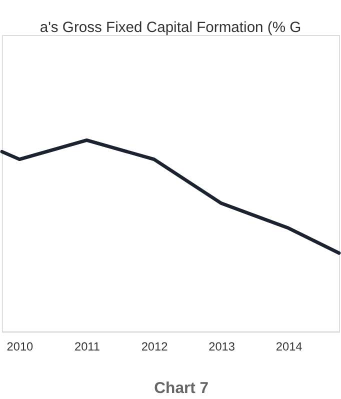 The height and width of the screenshot is (399, 341). What do you see at coordinates (289, 347) in the screenshot?
I see `x-tick-label: 2014` at bounding box center [289, 347].